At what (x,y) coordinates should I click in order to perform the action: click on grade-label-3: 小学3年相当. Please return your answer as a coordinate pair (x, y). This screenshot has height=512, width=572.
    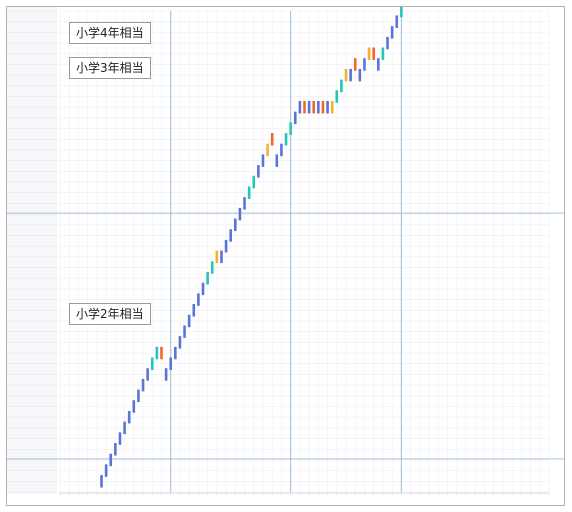
    Looking at the image, I should click on (110, 68).